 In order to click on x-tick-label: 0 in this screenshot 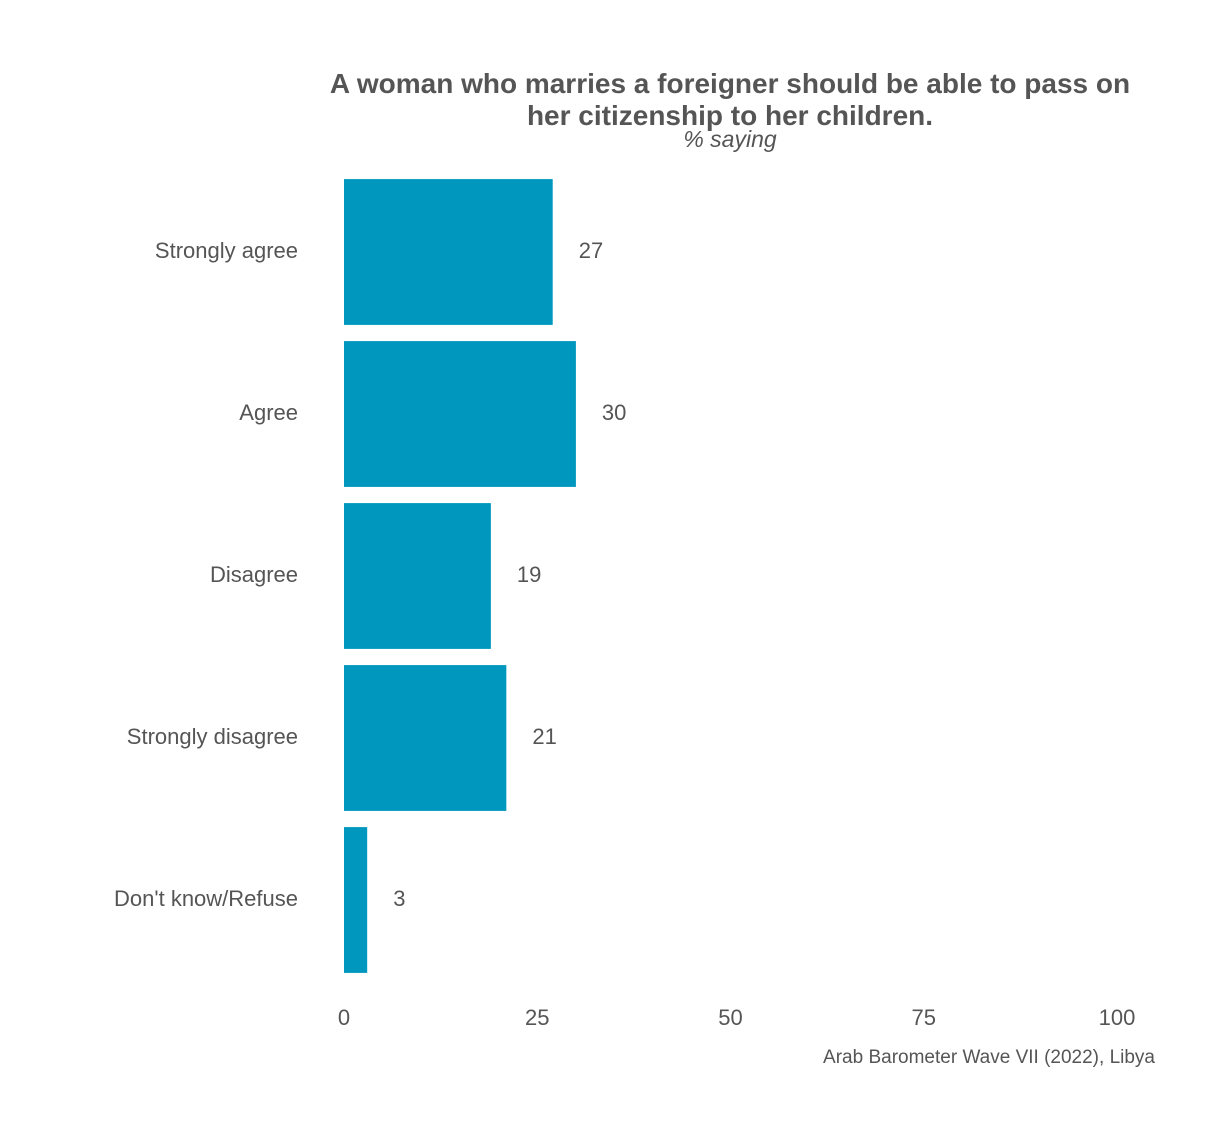, I will do `click(344, 1017)`.